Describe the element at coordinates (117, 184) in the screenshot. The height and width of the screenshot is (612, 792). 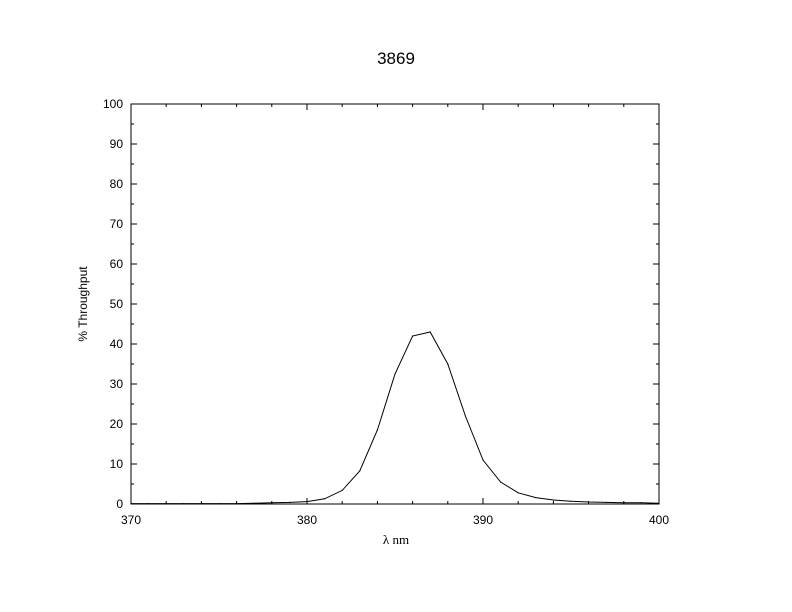
I see `y-tick-label: 80` at that location.